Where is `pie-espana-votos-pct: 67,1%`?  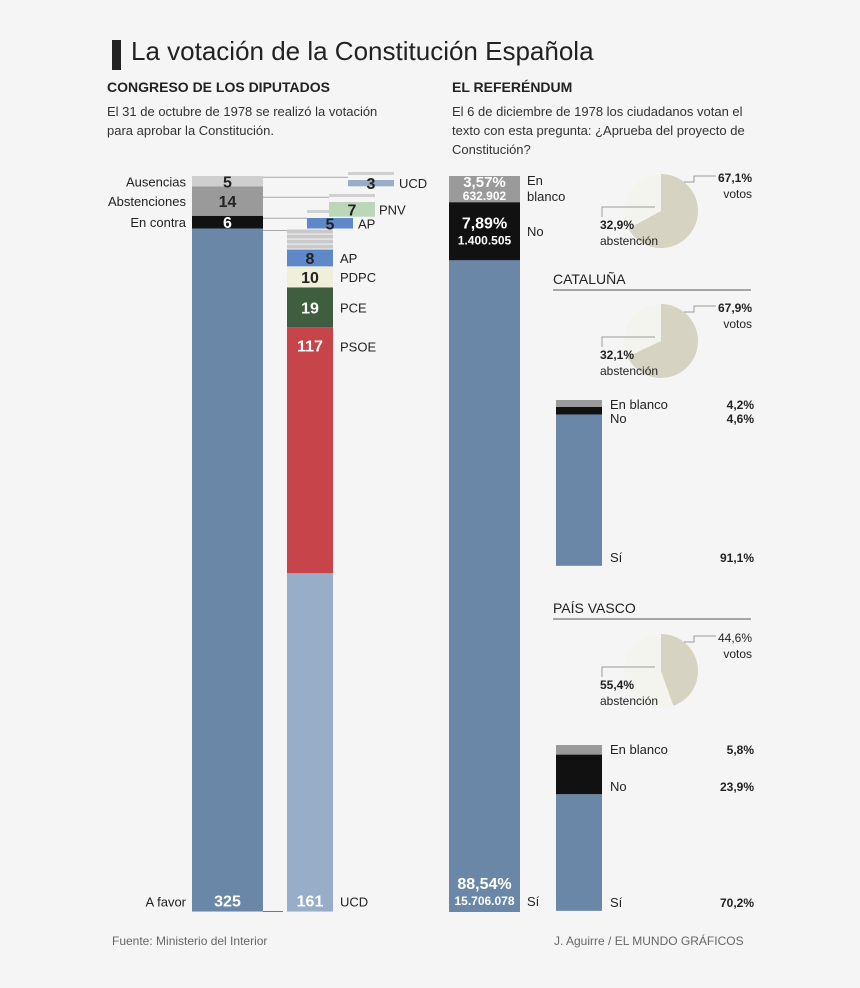 pie-espana-votos-pct: 67,1% is located at coordinates (735, 178).